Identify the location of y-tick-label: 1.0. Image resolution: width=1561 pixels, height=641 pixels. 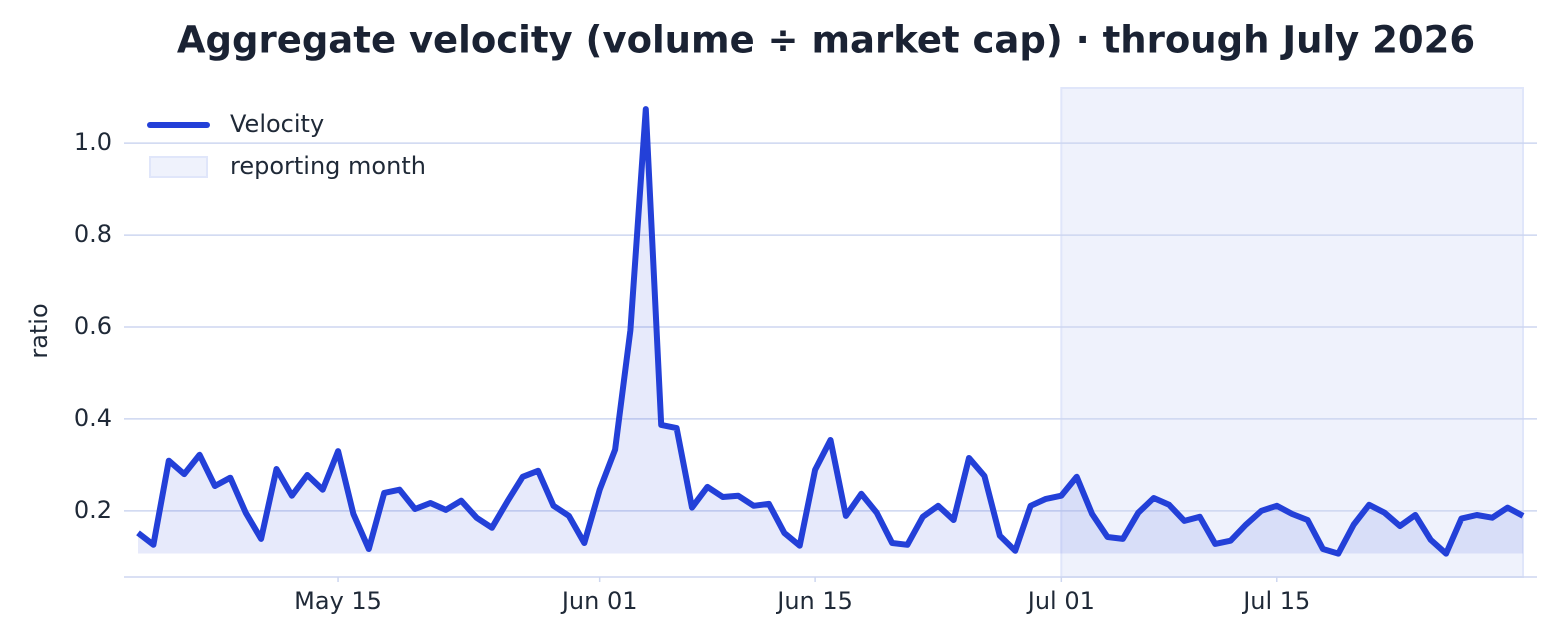
(93, 142).